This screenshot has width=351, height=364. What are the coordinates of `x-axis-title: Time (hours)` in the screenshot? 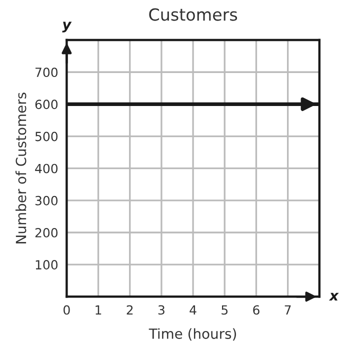 It's located at (192, 334).